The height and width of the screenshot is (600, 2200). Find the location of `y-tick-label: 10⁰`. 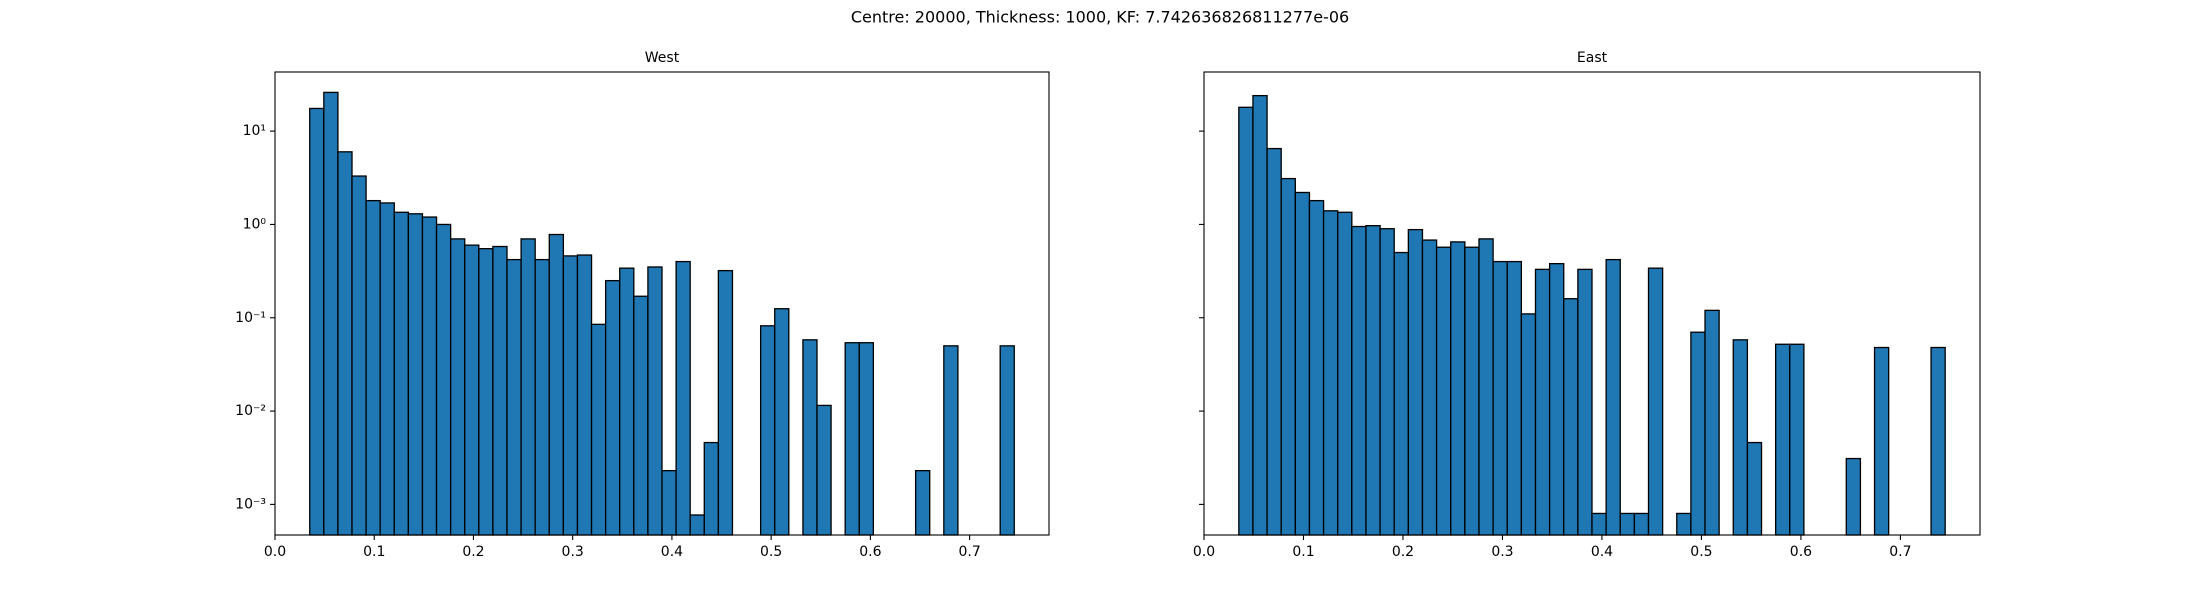

y-tick-label: 10⁰ is located at coordinates (255, 224).